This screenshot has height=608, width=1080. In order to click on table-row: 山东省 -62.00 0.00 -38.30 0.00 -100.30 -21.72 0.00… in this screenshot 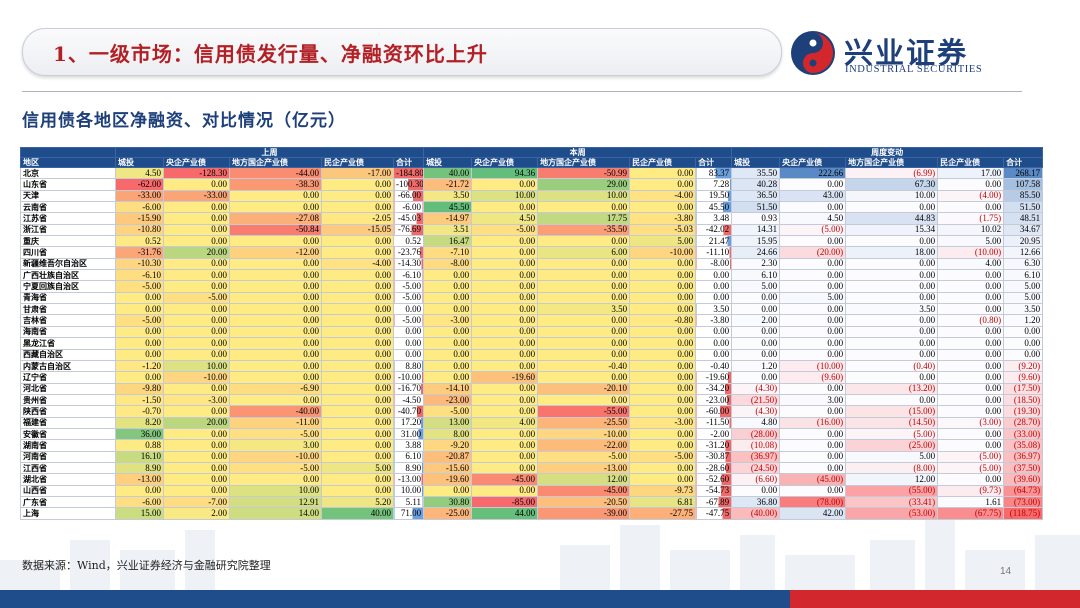, I will do `click(532, 184)`.